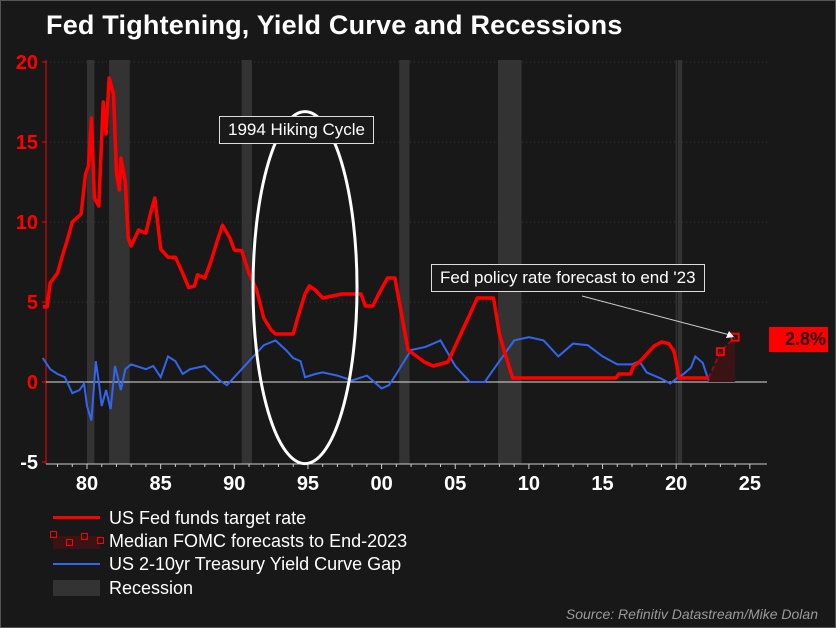 The width and height of the screenshot is (836, 628). Describe the element at coordinates (656, 315) in the screenshot. I see `annotation-arrow-line` at that location.